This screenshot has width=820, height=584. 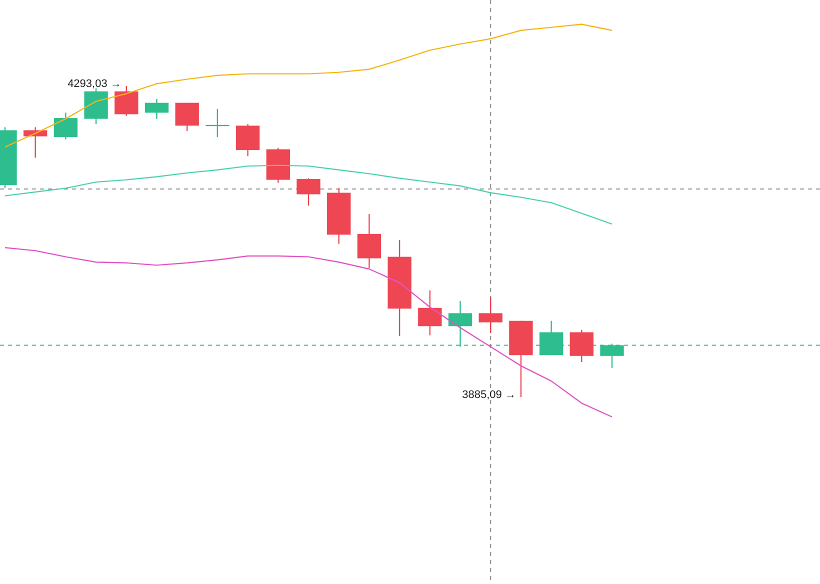 What do you see at coordinates (489, 395) in the screenshot?
I see `annotation: 3885,09 →` at bounding box center [489, 395].